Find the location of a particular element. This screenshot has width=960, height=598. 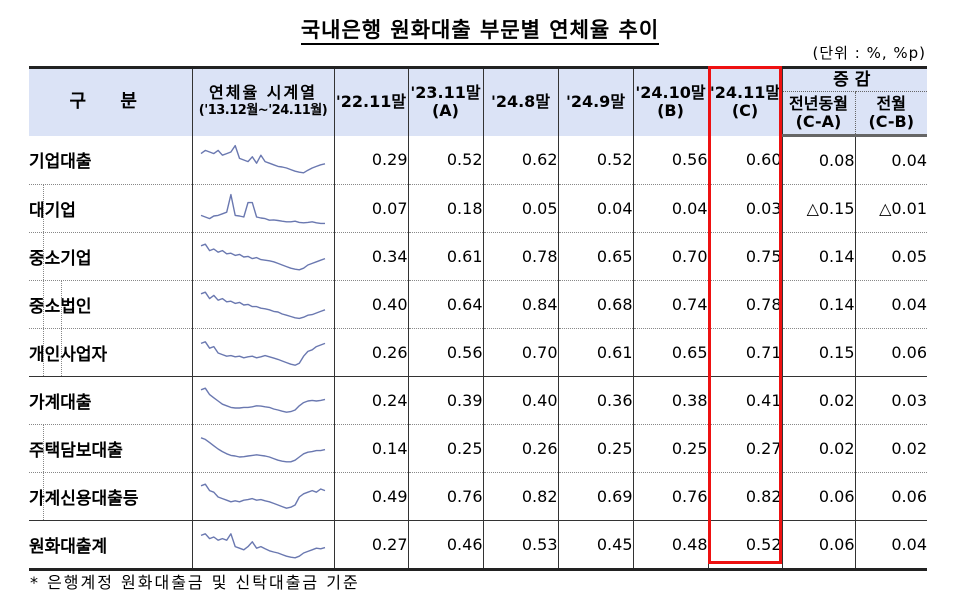

mom-change-cell: 0.03 is located at coordinates (890, 400).